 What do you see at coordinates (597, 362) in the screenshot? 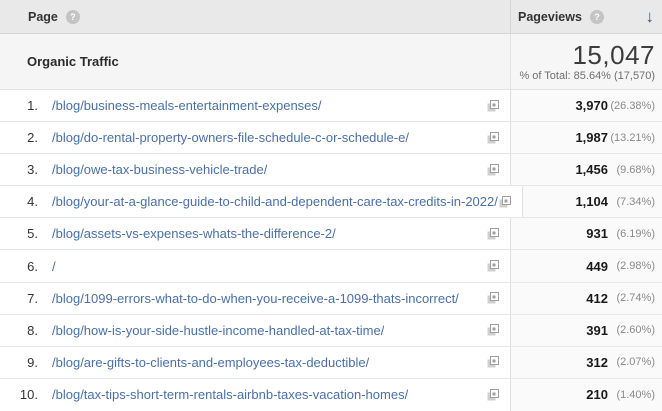
I see `pageviews-value: 312` at bounding box center [597, 362].